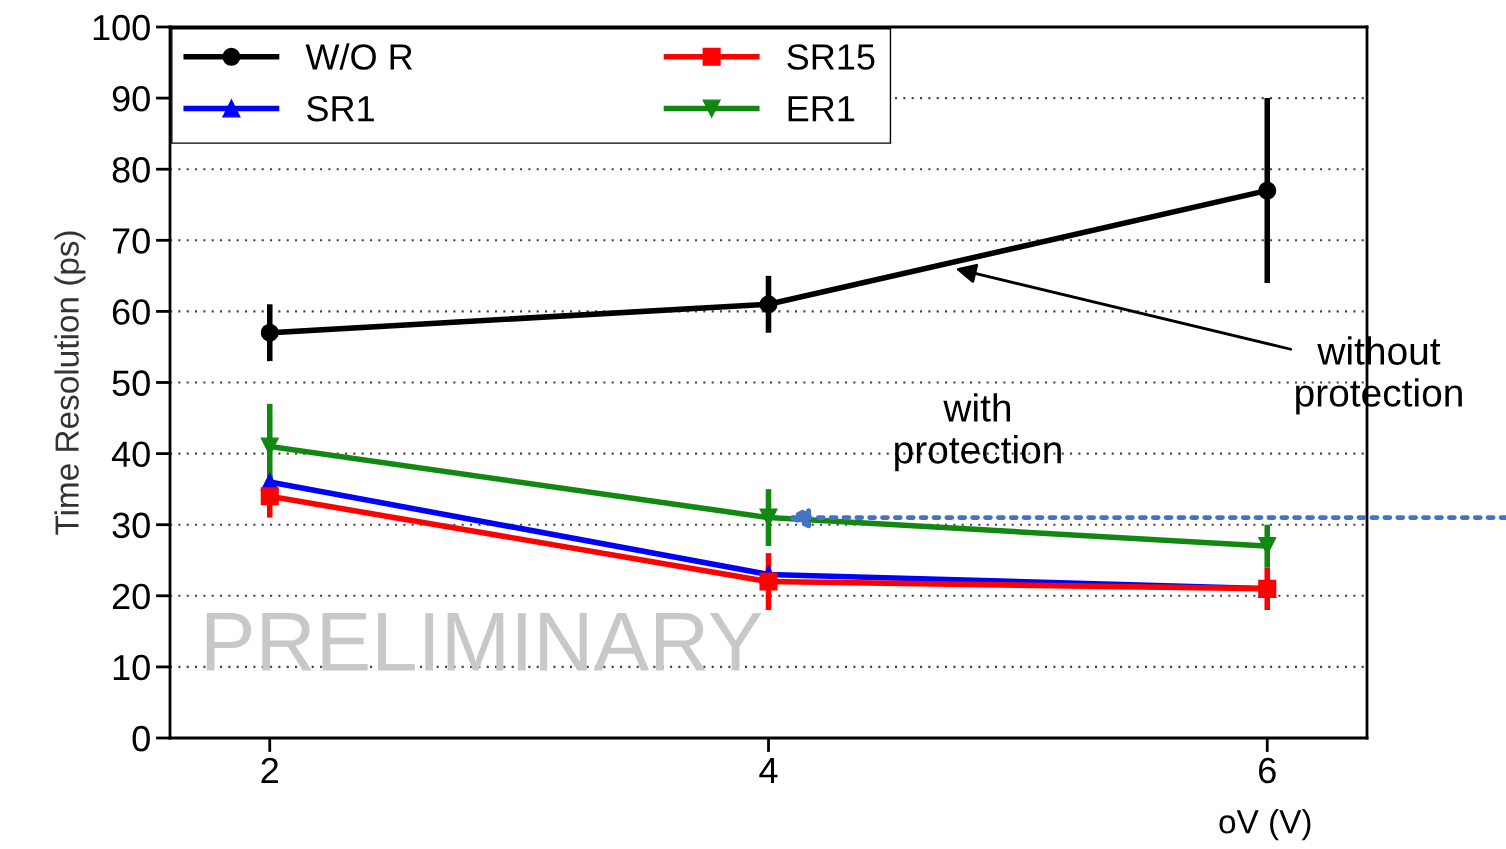 This screenshot has width=1506, height=849. I want to click on x-tick-label: 2, so click(269, 770).